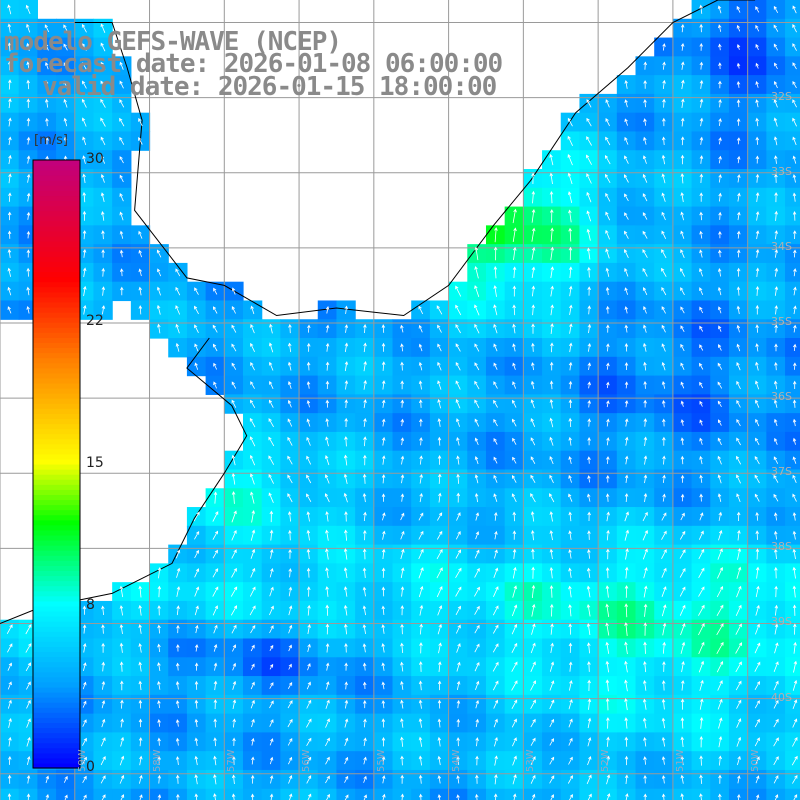 This screenshot has width=800, height=800. I want to click on lat-label: 33S, so click(781, 171).